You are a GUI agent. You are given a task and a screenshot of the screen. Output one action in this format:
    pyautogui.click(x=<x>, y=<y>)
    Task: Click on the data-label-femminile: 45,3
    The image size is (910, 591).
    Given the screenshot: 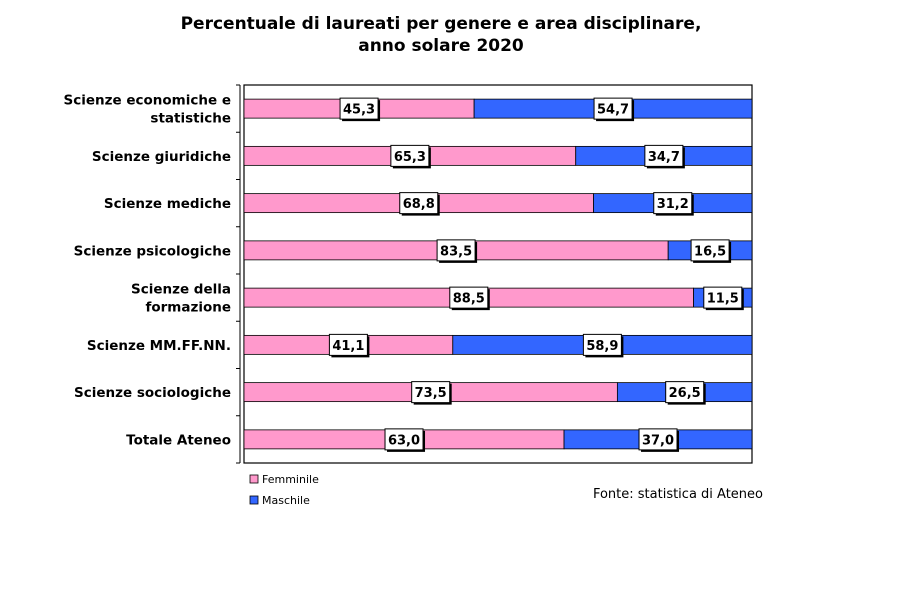 What is the action you would take?
    pyautogui.click(x=360, y=109)
    